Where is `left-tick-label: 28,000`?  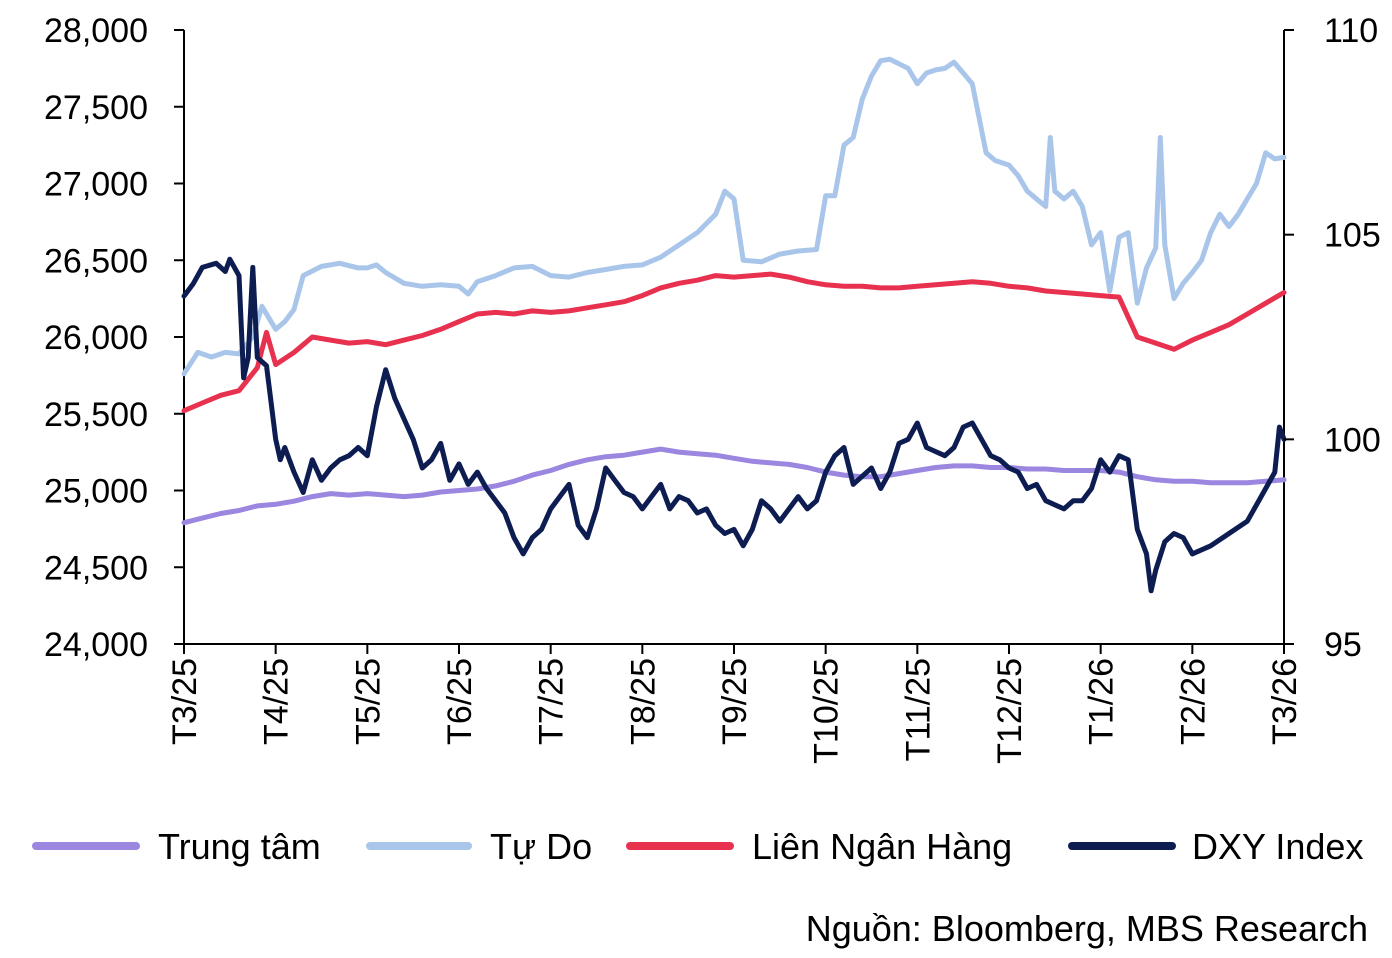
left-tick-label: 28,000 is located at coordinates (96, 31).